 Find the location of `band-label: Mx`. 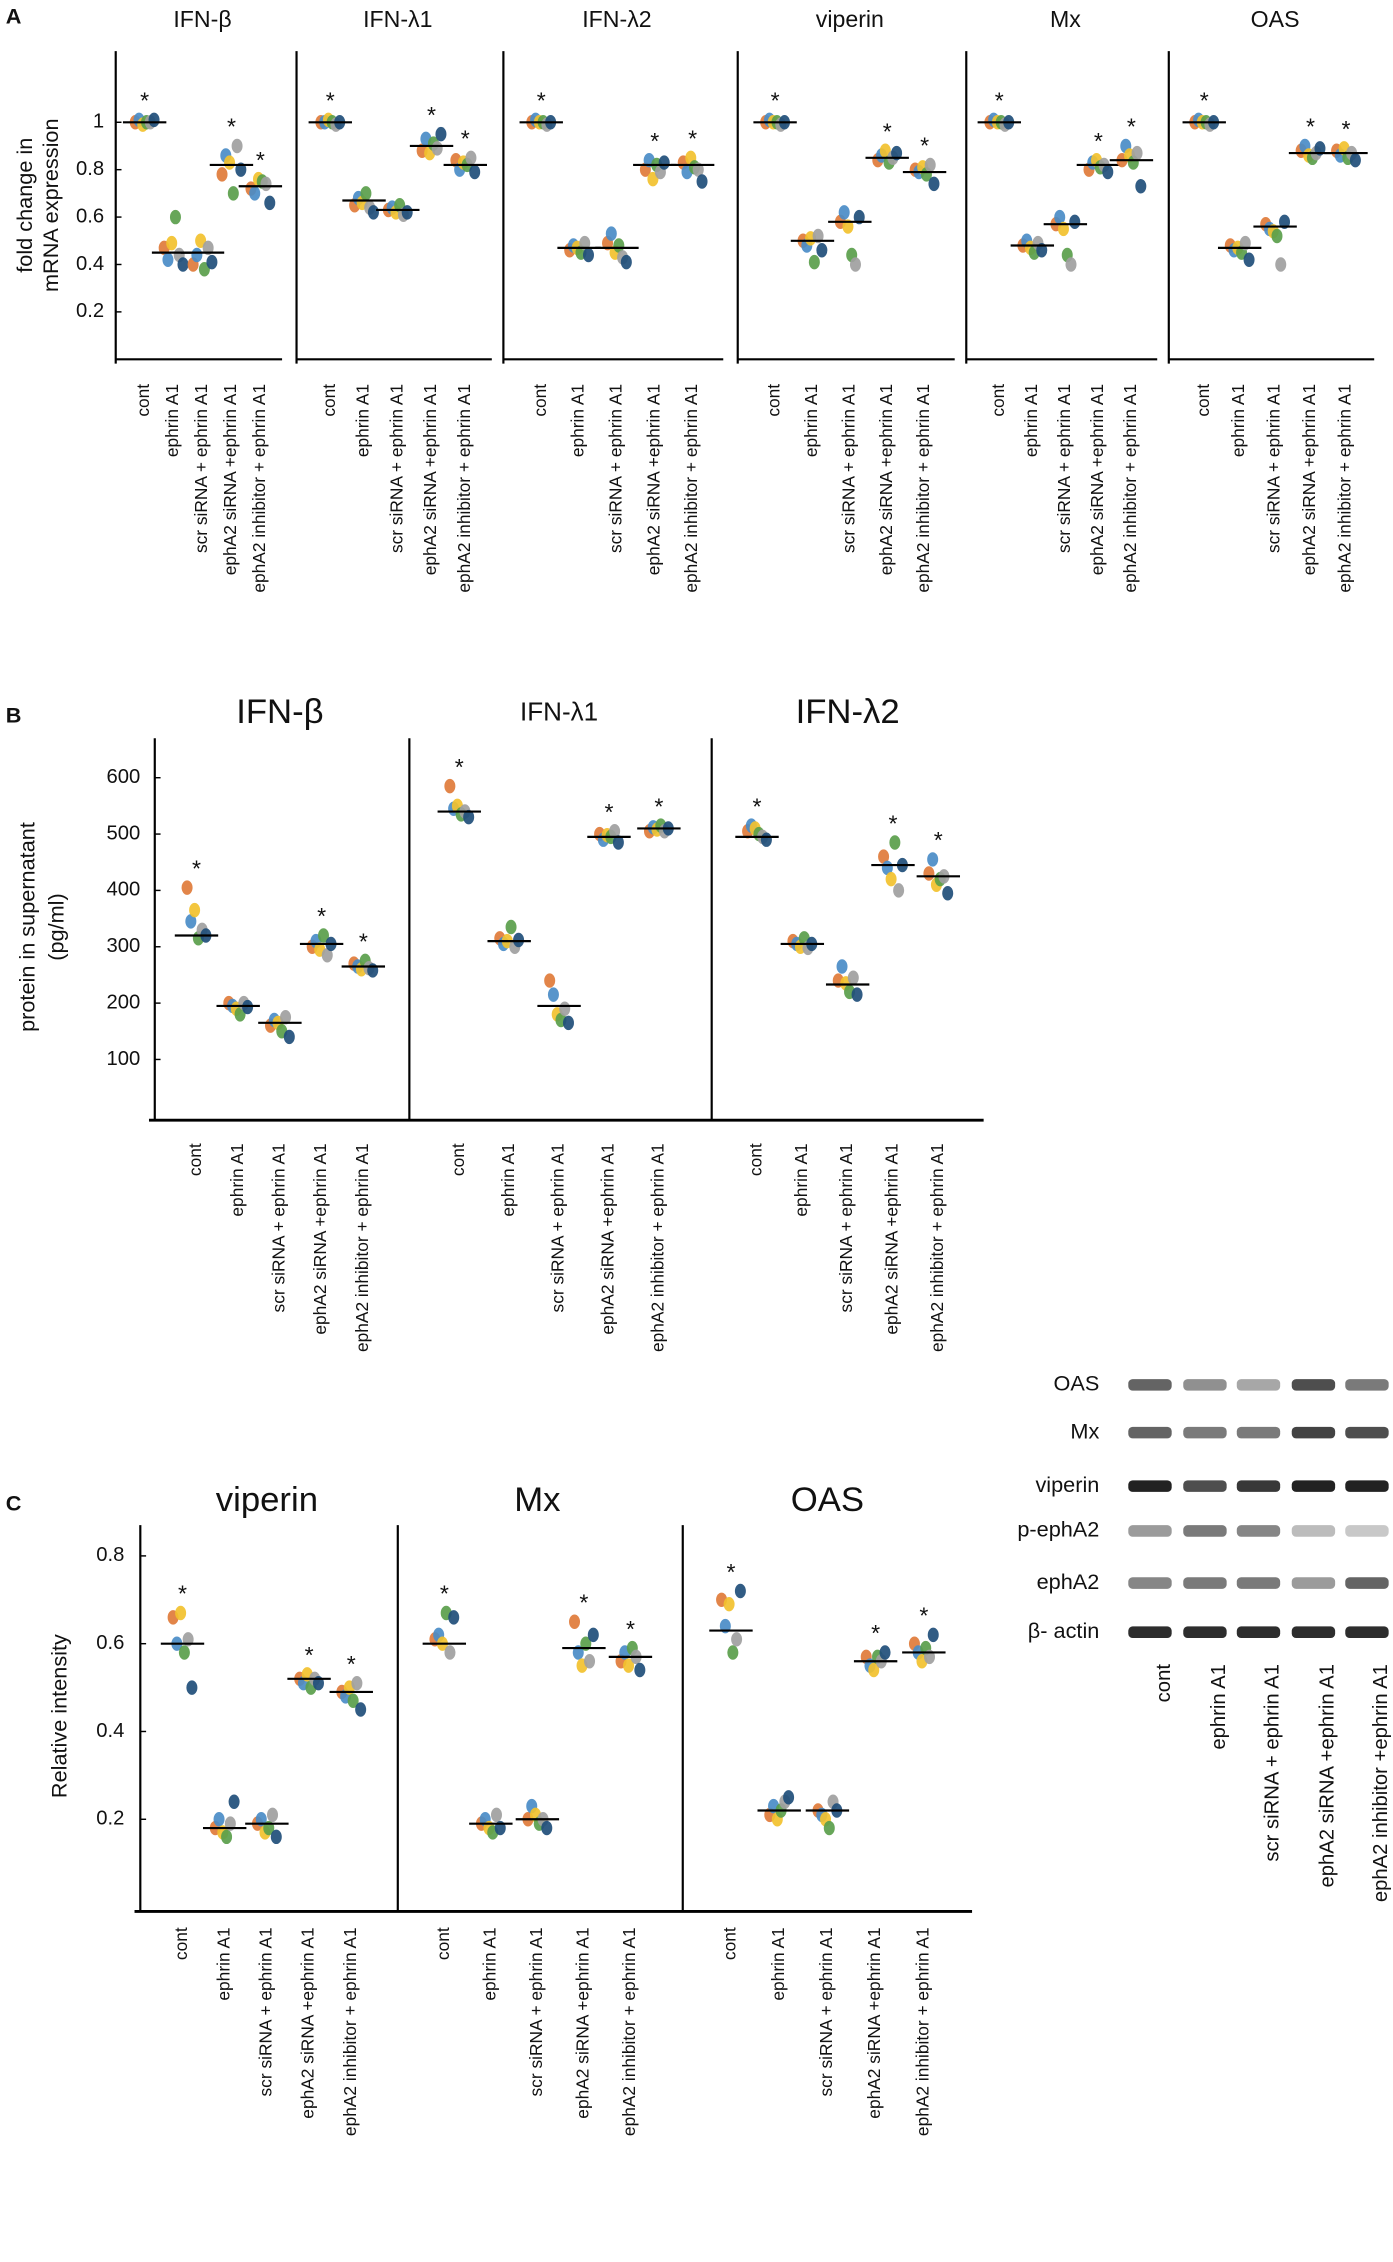

band-label: Mx is located at coordinates (1084, 1430).